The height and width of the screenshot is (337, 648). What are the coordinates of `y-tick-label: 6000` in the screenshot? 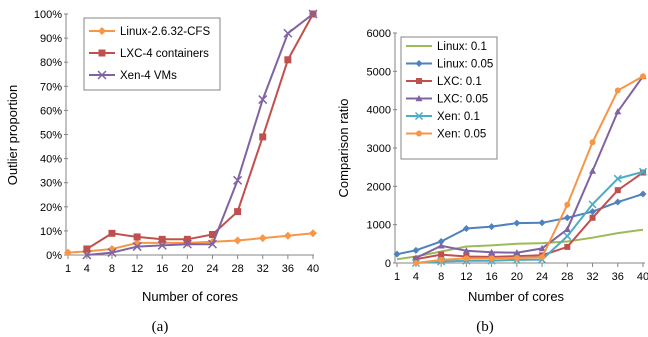 It's located at (379, 34).